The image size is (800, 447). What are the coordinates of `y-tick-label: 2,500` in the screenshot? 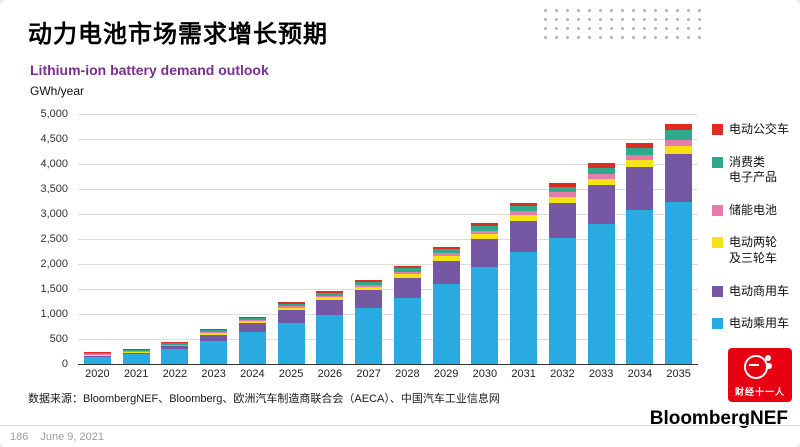 It's located at (54, 239).